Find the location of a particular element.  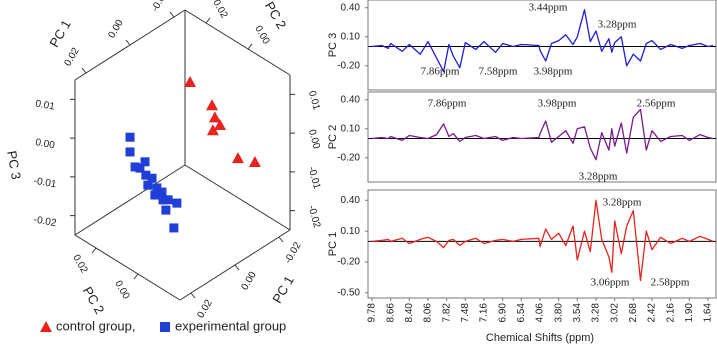

x-tick-label: 6.90 is located at coordinates (502, 313).